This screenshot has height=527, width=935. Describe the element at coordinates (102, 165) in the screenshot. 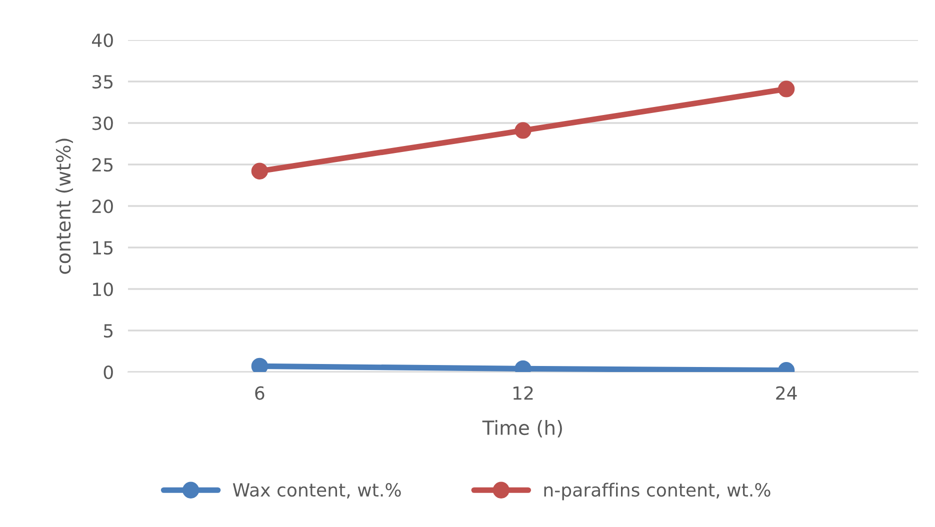

I see `y-tick-label: 25` at that location.